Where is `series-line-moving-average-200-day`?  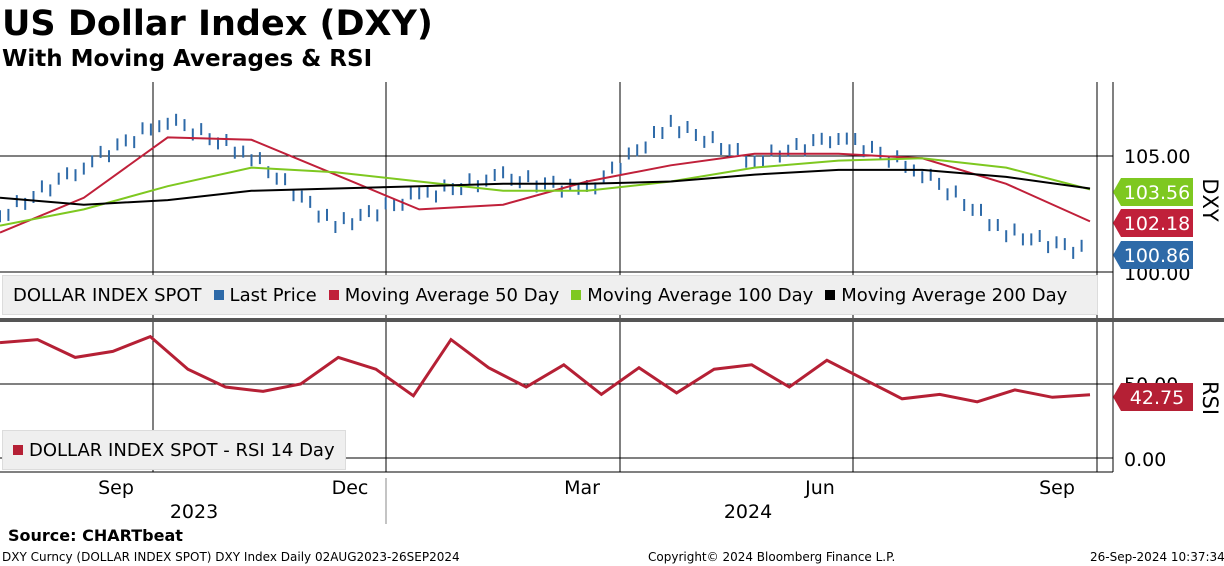
series-line-moving-average-200-day is located at coordinates (545, 187).